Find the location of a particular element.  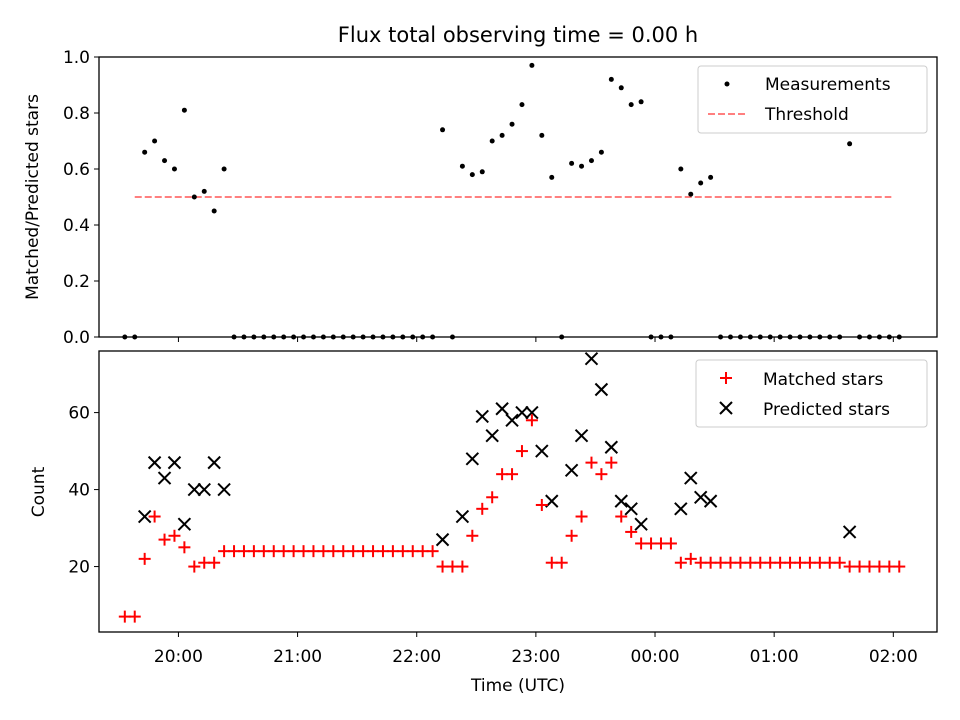

chart-title: Flux total observing time = 0.00 h is located at coordinates (518, 35).